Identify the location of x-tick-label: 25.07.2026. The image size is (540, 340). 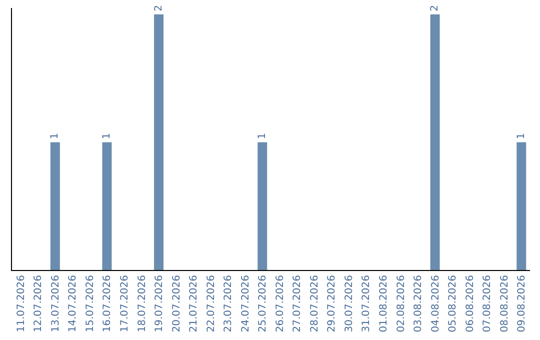
(263, 303).